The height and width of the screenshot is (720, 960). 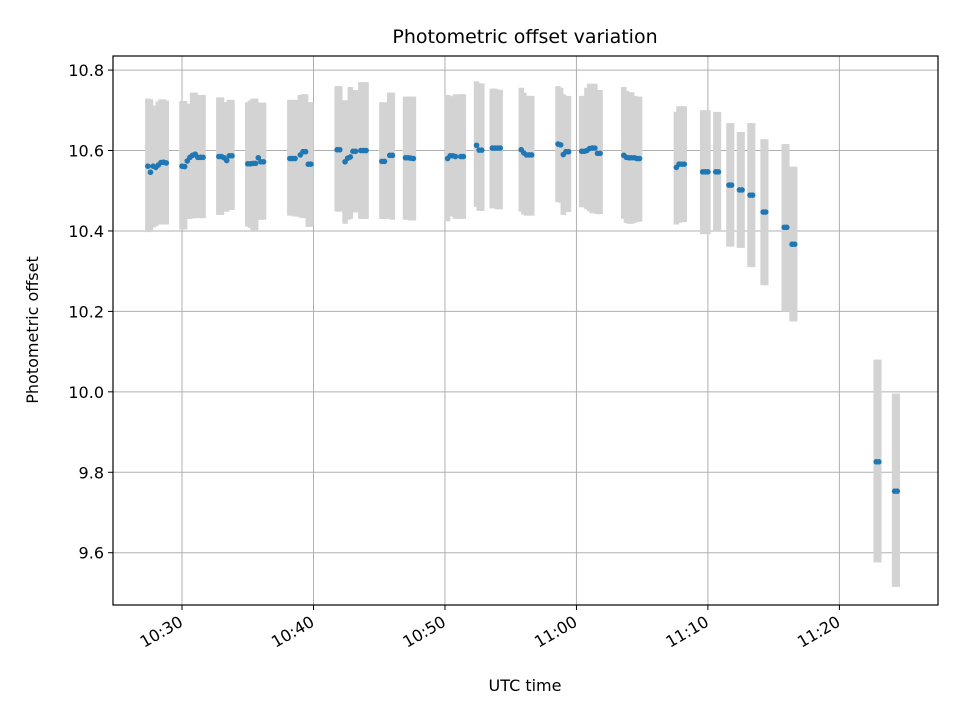 I want to click on y-tick-label: 10.6, so click(x=86, y=151).